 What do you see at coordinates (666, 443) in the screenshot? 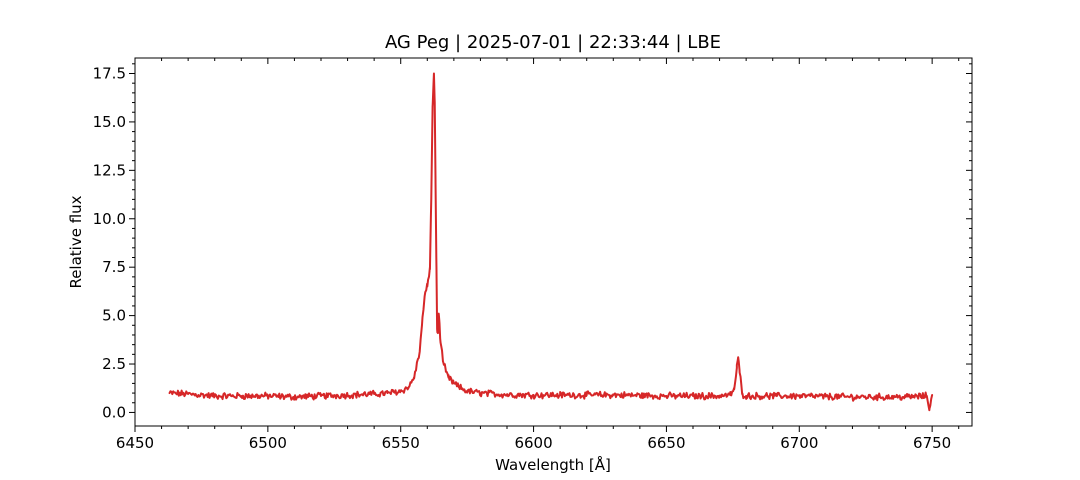
I see `x-tick-label: 6650` at bounding box center [666, 443].